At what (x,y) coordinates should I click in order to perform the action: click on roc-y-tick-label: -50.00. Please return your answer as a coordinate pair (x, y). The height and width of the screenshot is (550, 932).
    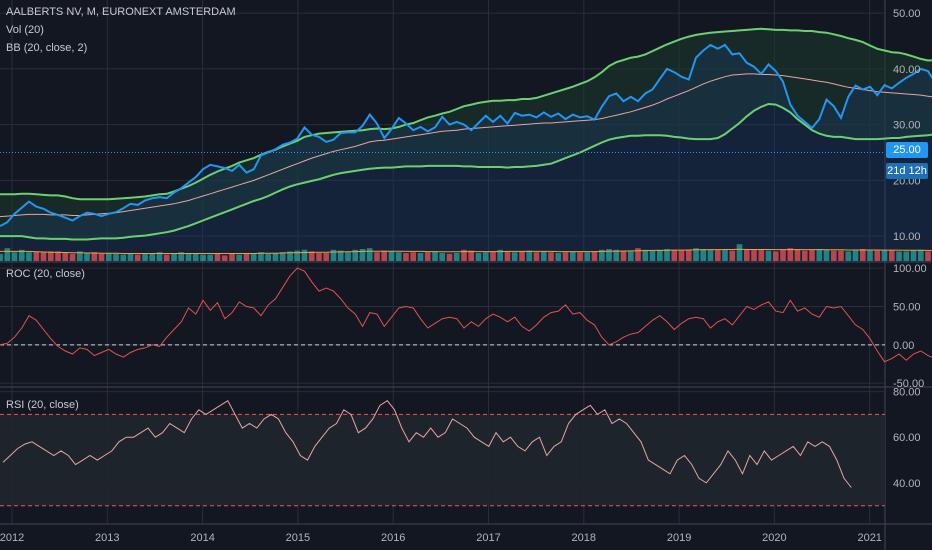
    Looking at the image, I should click on (908, 384).